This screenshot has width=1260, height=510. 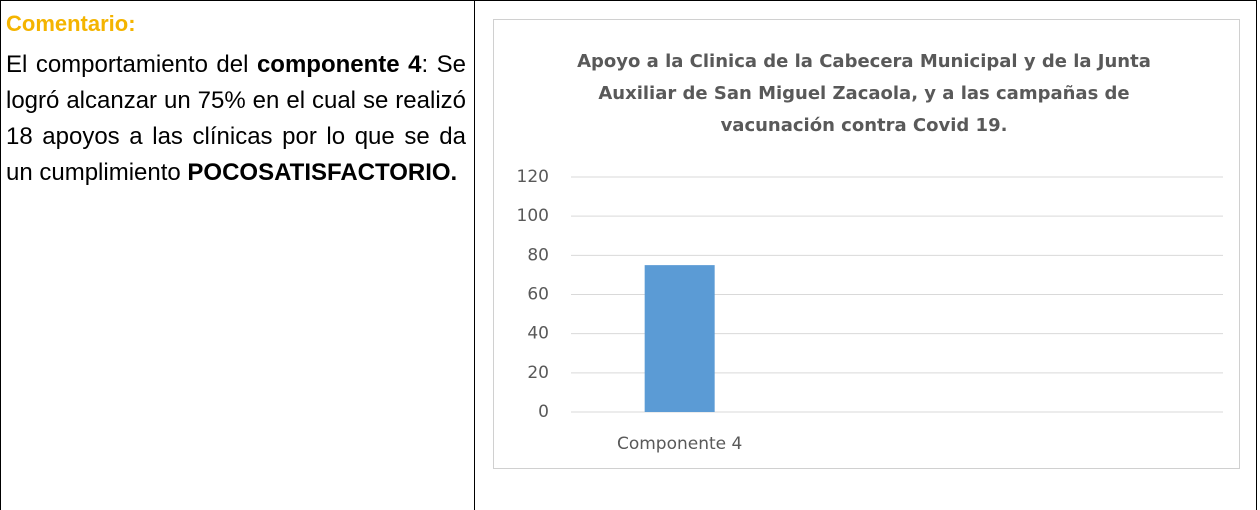 What do you see at coordinates (538, 334) in the screenshot?
I see `y-tick-label: 40` at bounding box center [538, 334].